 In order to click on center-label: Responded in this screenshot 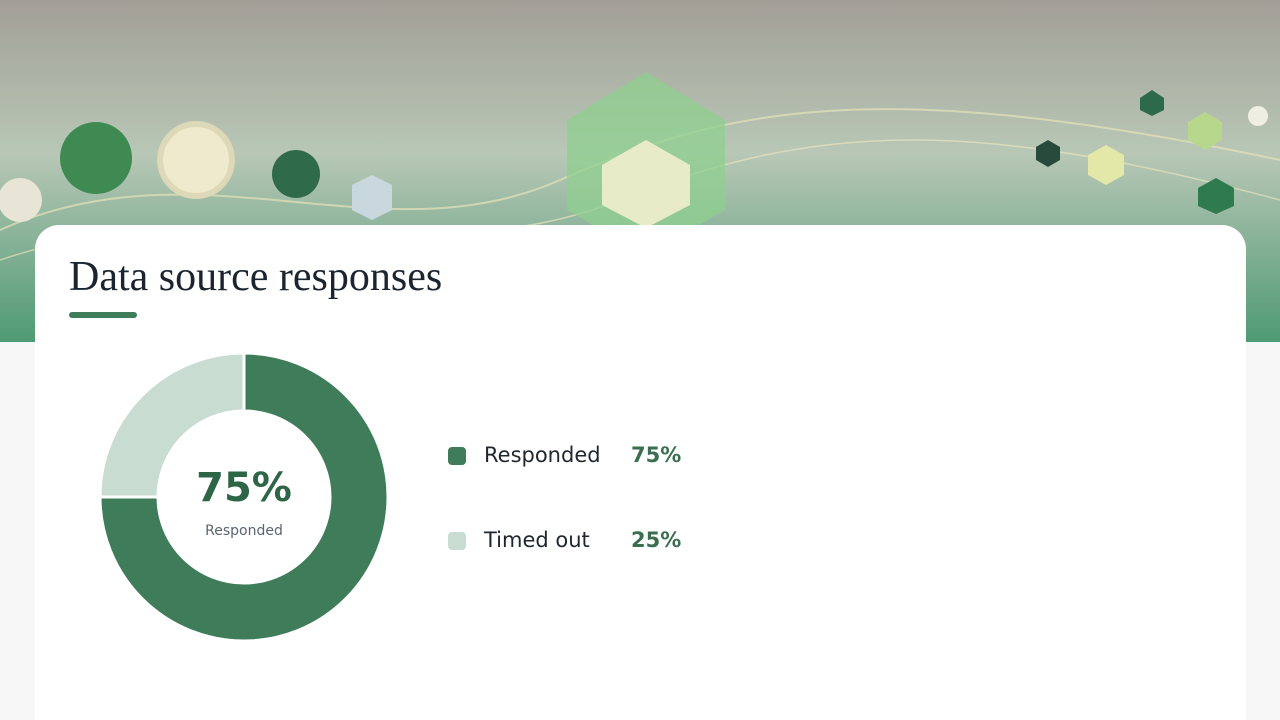, I will do `click(244, 531)`.